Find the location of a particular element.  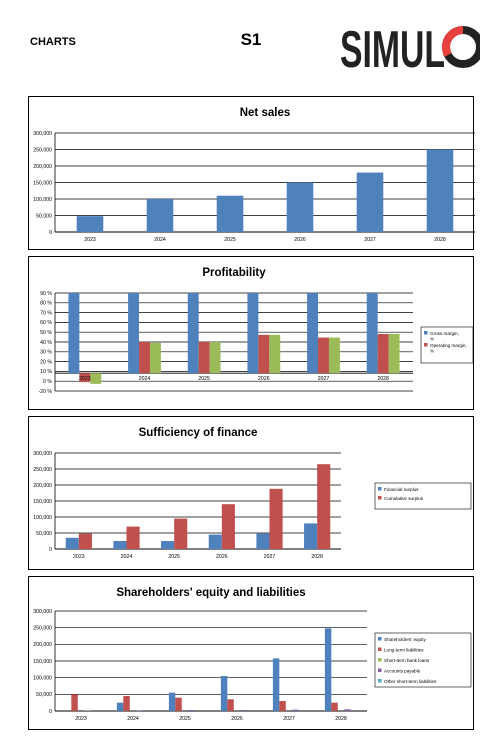

legend-label: Operating margin, is located at coordinates (448, 345).